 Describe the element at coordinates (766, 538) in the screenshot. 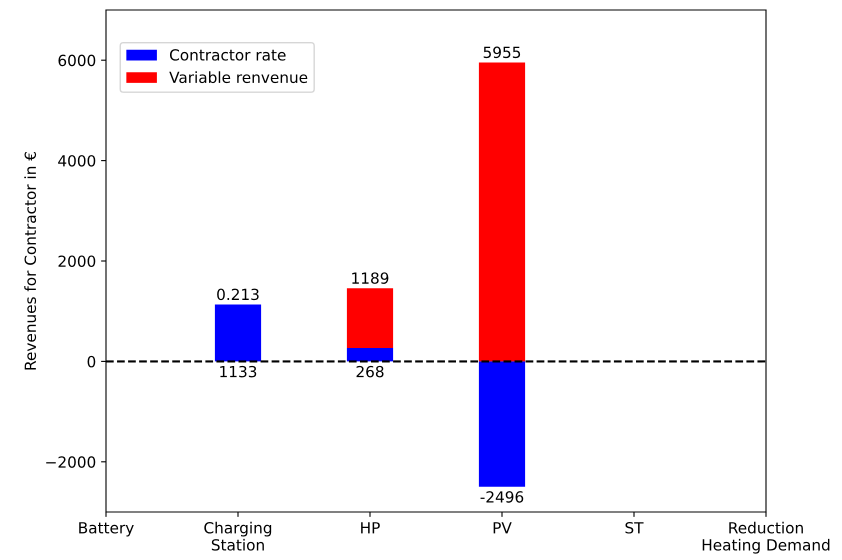

I see `x-tick-label: Reduction Heating Demand` at that location.